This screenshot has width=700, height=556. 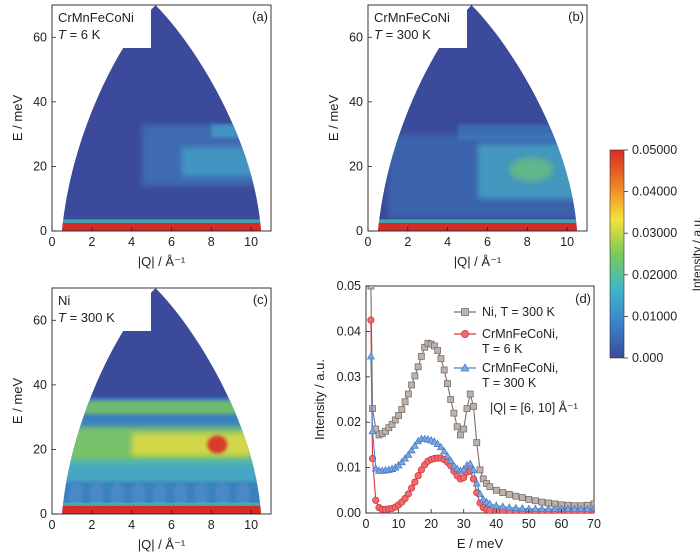 What do you see at coordinates (531, 169) in the screenshot?
I see `hot-region` at bounding box center [531, 169].